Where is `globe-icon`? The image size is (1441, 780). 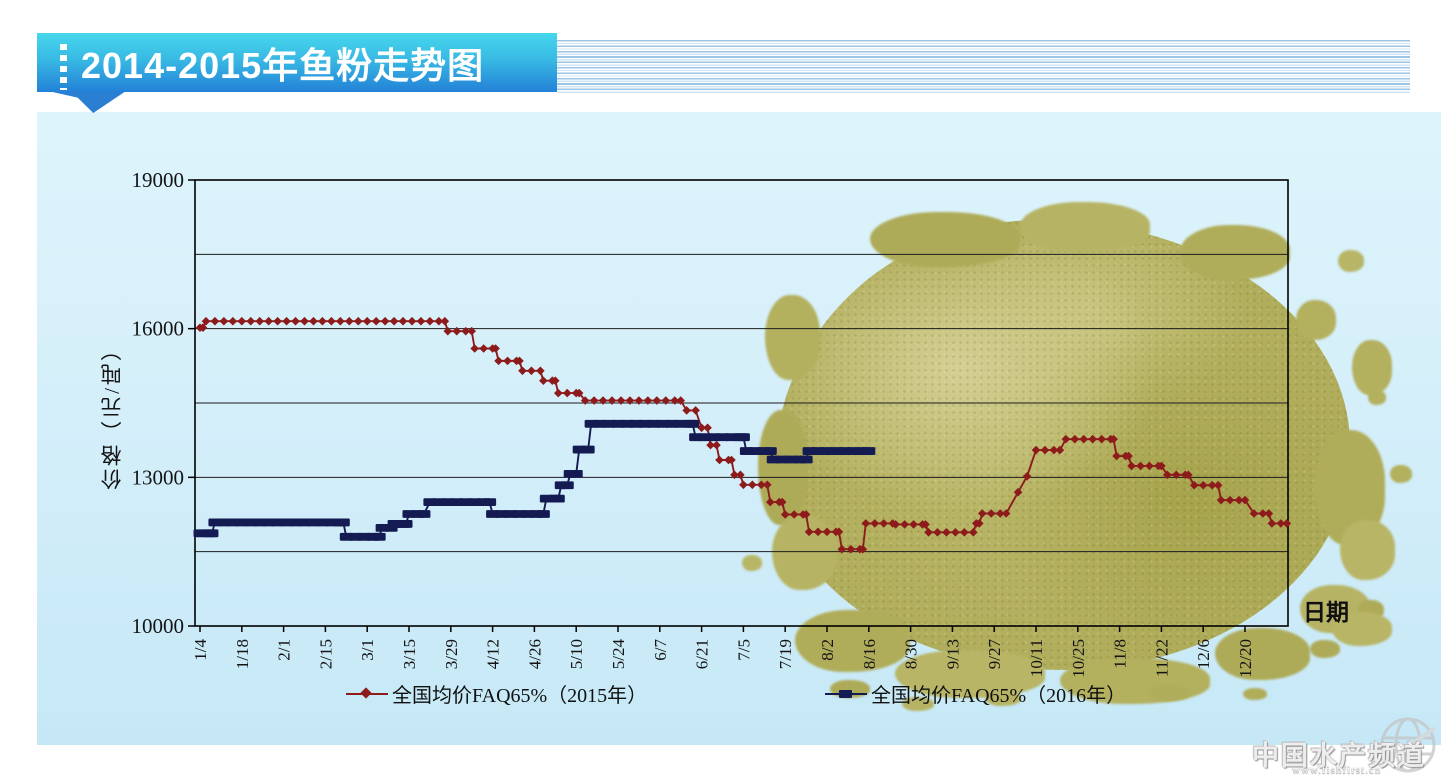 globe-icon is located at coordinates (1408, 745).